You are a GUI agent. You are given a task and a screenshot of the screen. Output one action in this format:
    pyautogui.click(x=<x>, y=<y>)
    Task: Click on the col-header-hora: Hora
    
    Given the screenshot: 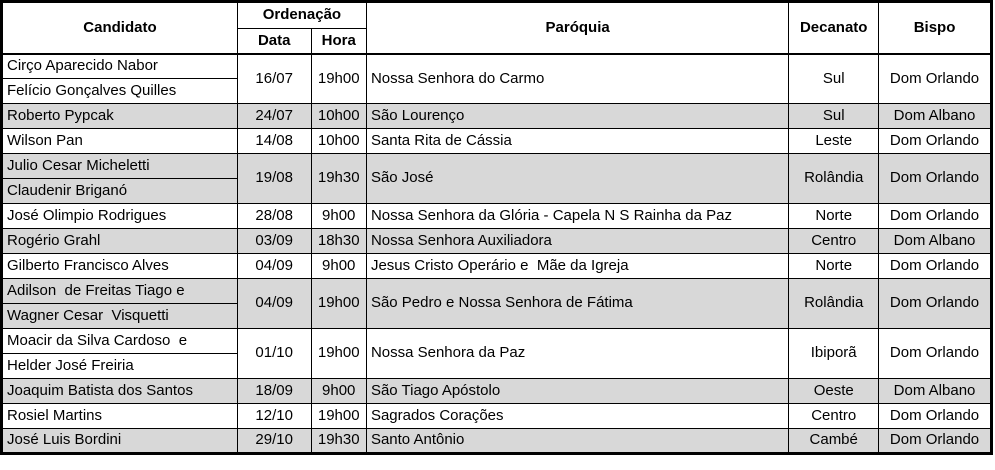 What is the action you would take?
    pyautogui.click(x=338, y=41)
    